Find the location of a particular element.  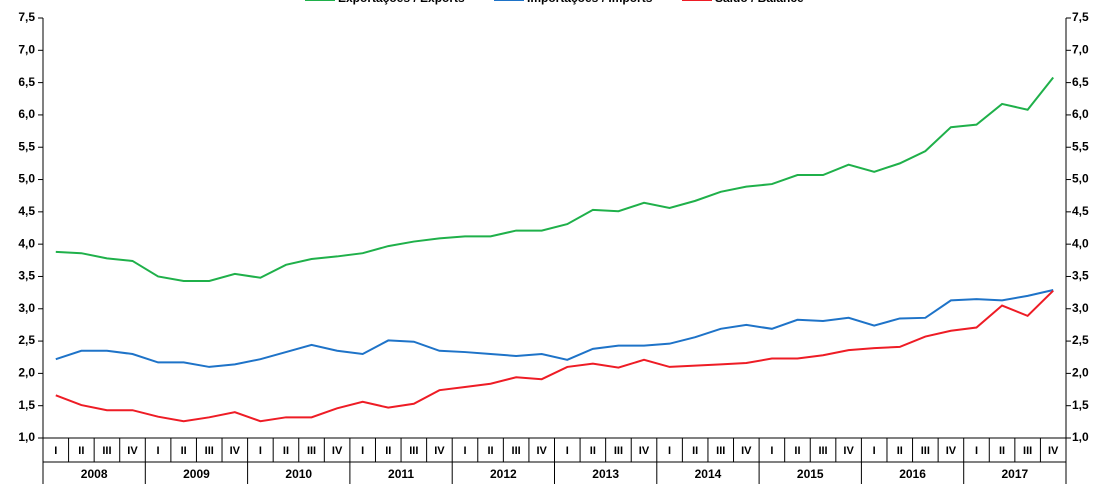

year-label: 2015 is located at coordinates (810, 474).